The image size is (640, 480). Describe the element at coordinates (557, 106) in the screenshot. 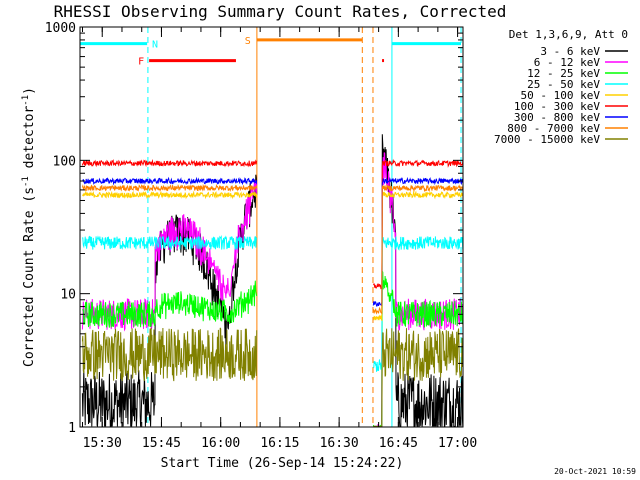

I see `legend-label-5: 100 - 300 keV` at that location.